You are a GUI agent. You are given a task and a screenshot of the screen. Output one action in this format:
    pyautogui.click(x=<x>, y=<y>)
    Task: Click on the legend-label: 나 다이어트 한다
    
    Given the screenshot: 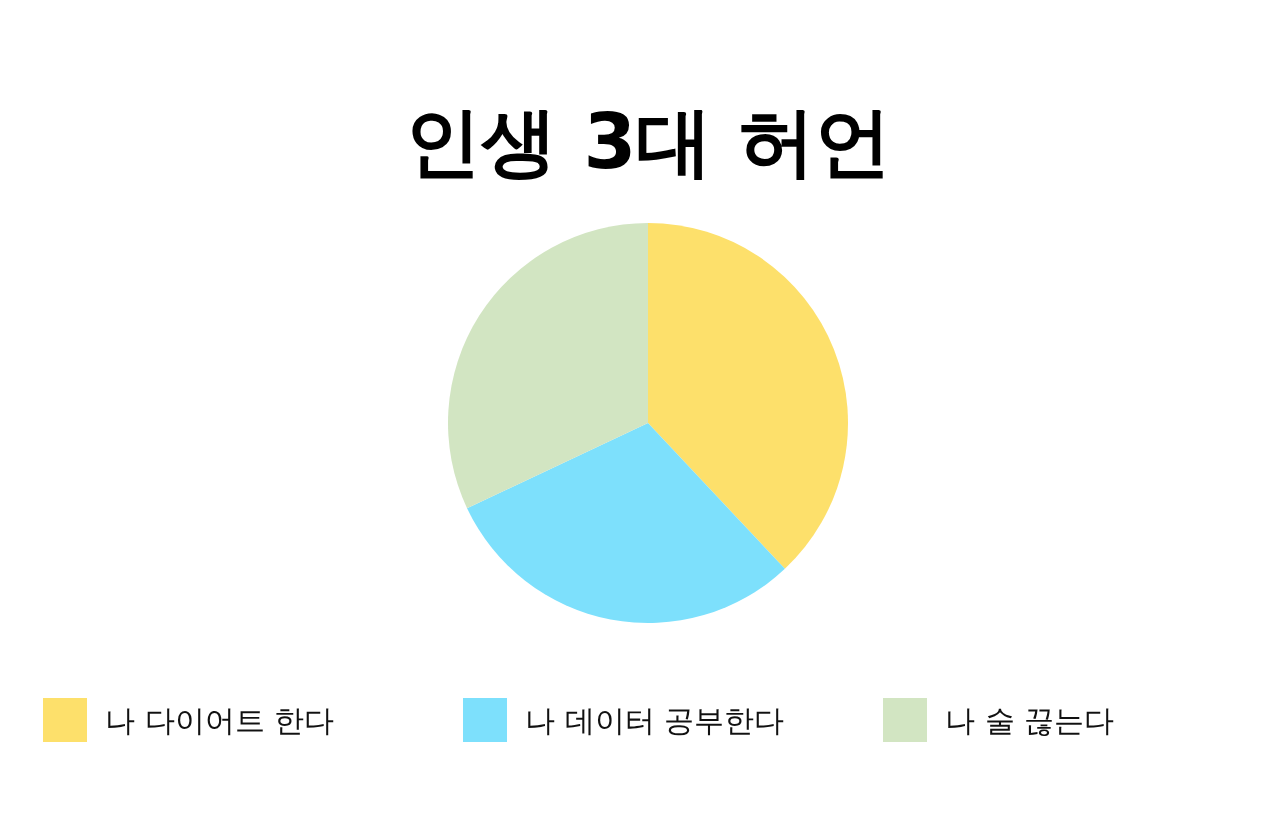 What is the action you would take?
    pyautogui.click(x=220, y=720)
    